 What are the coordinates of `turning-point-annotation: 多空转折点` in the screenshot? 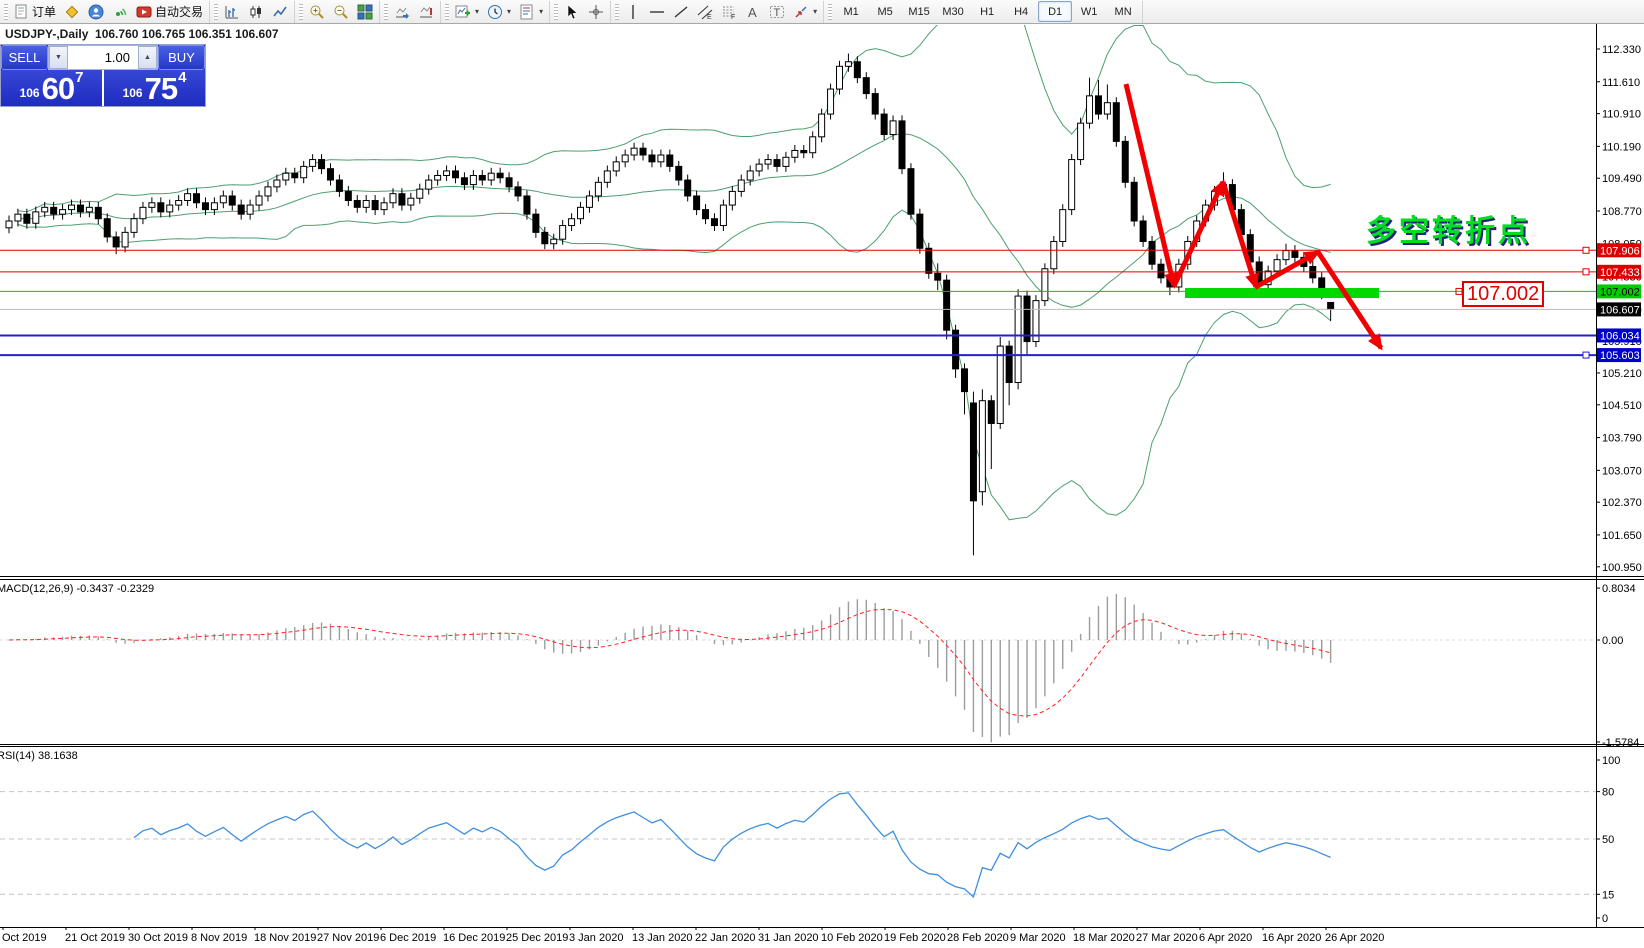 It's located at (1448, 231).